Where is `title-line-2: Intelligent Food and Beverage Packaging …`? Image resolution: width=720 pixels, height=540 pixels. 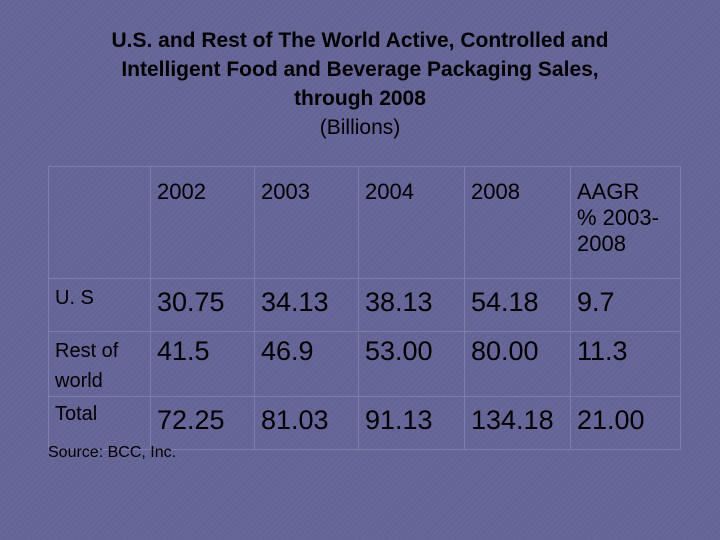 title-line-2: Intelligent Food and Beverage Packaging … is located at coordinates (360, 69).